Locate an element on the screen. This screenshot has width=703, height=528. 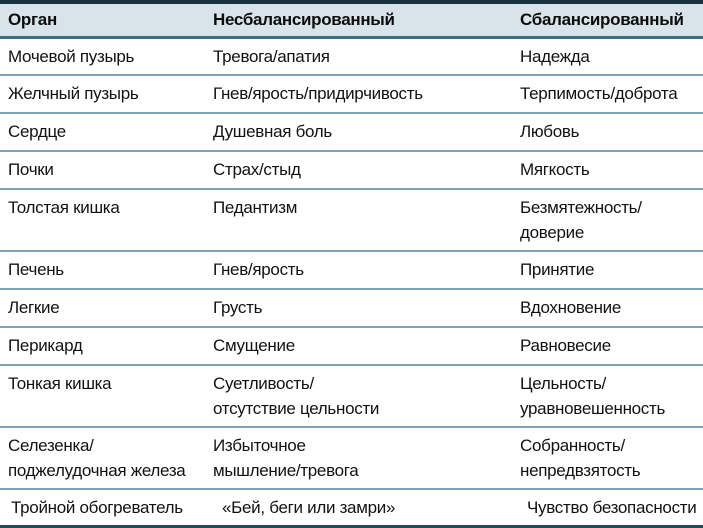
table-cell: Суетливость/ отсутствие цельности is located at coordinates (345, 396).